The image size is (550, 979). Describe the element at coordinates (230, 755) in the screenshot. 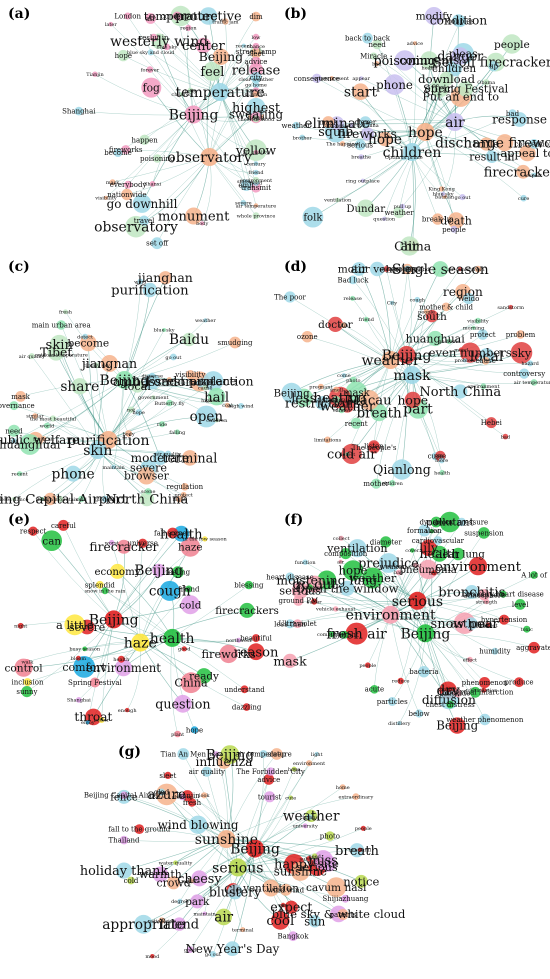

I see `word-label: Beijing` at that location.